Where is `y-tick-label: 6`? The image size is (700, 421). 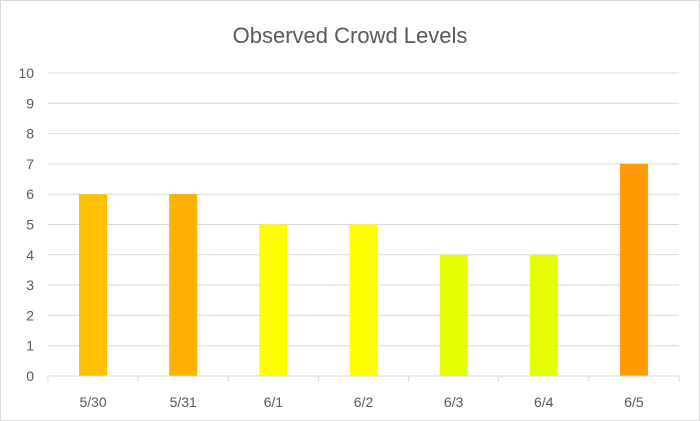 y-tick-label: 6 is located at coordinates (30, 194).